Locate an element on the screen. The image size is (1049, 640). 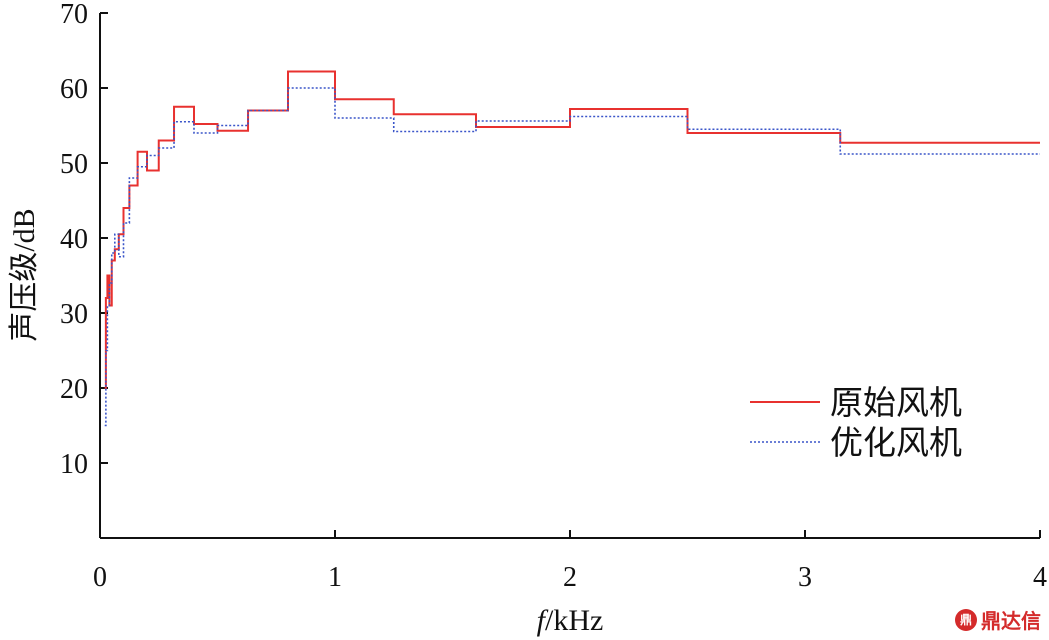
x-axis-label: f/kHz is located at coordinates (570, 620).